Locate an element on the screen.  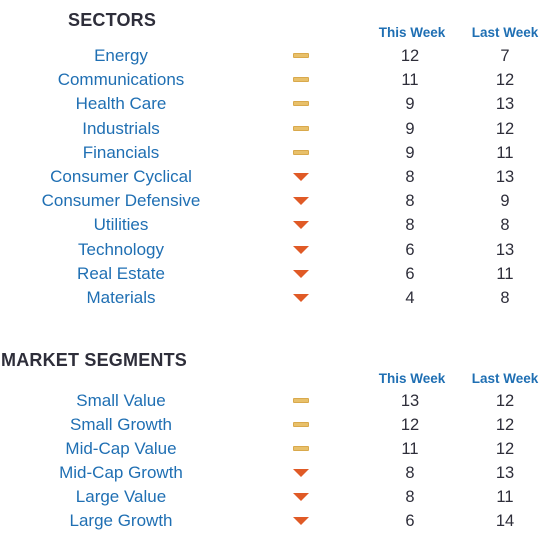
last-week-value: 14 is located at coordinates (505, 521).